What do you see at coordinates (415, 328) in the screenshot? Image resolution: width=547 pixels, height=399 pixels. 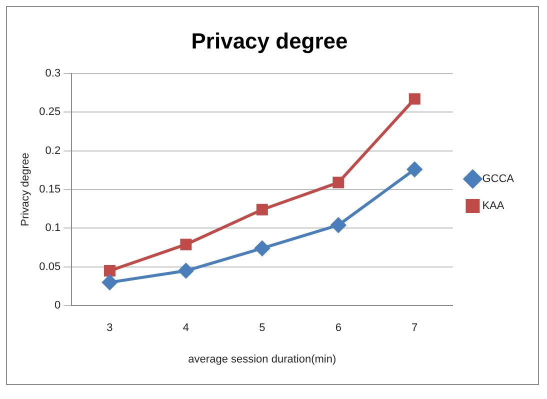 I see `x-tick-label: 7` at bounding box center [415, 328].